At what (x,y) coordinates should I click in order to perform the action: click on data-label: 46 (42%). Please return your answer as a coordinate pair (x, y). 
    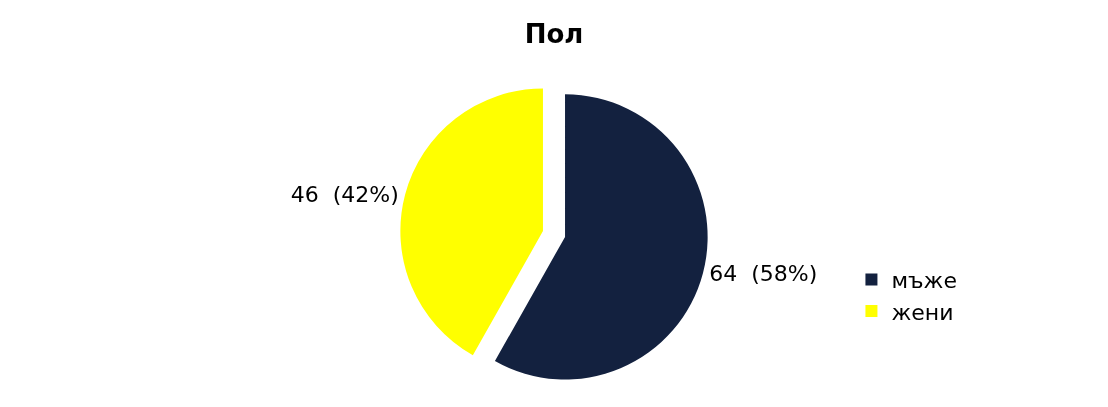
    Looking at the image, I should click on (344, 194).